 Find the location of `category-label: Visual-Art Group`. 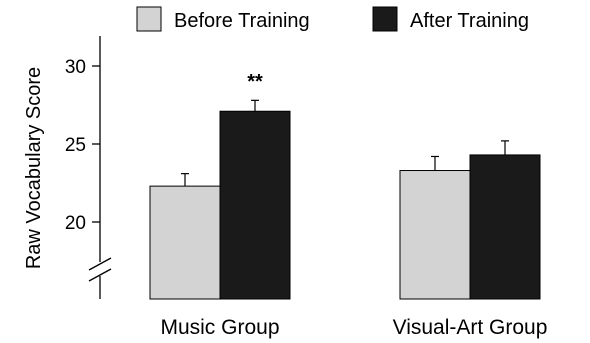

category-label: Visual-Art Group is located at coordinates (470, 327).